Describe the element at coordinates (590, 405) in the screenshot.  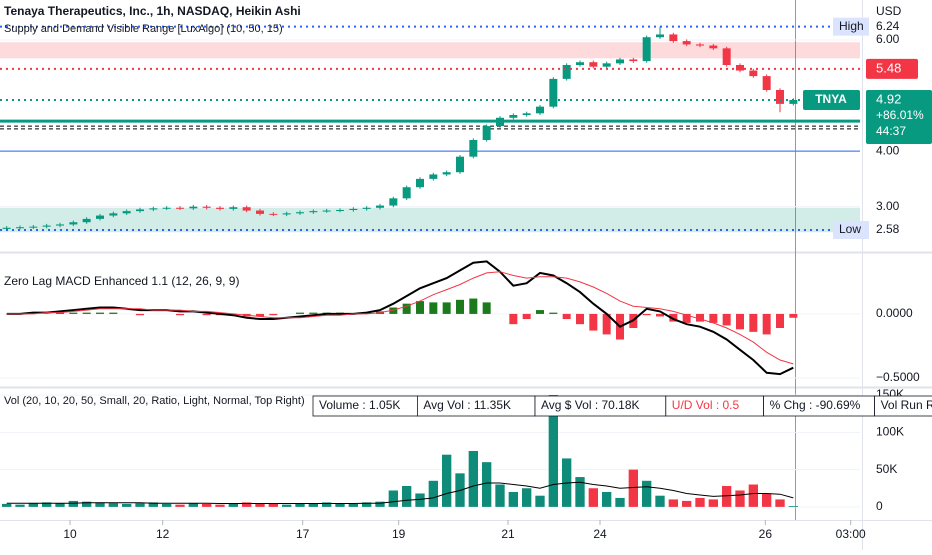
I see `table-text: Avg $ Vol : 70.18K` at that location.